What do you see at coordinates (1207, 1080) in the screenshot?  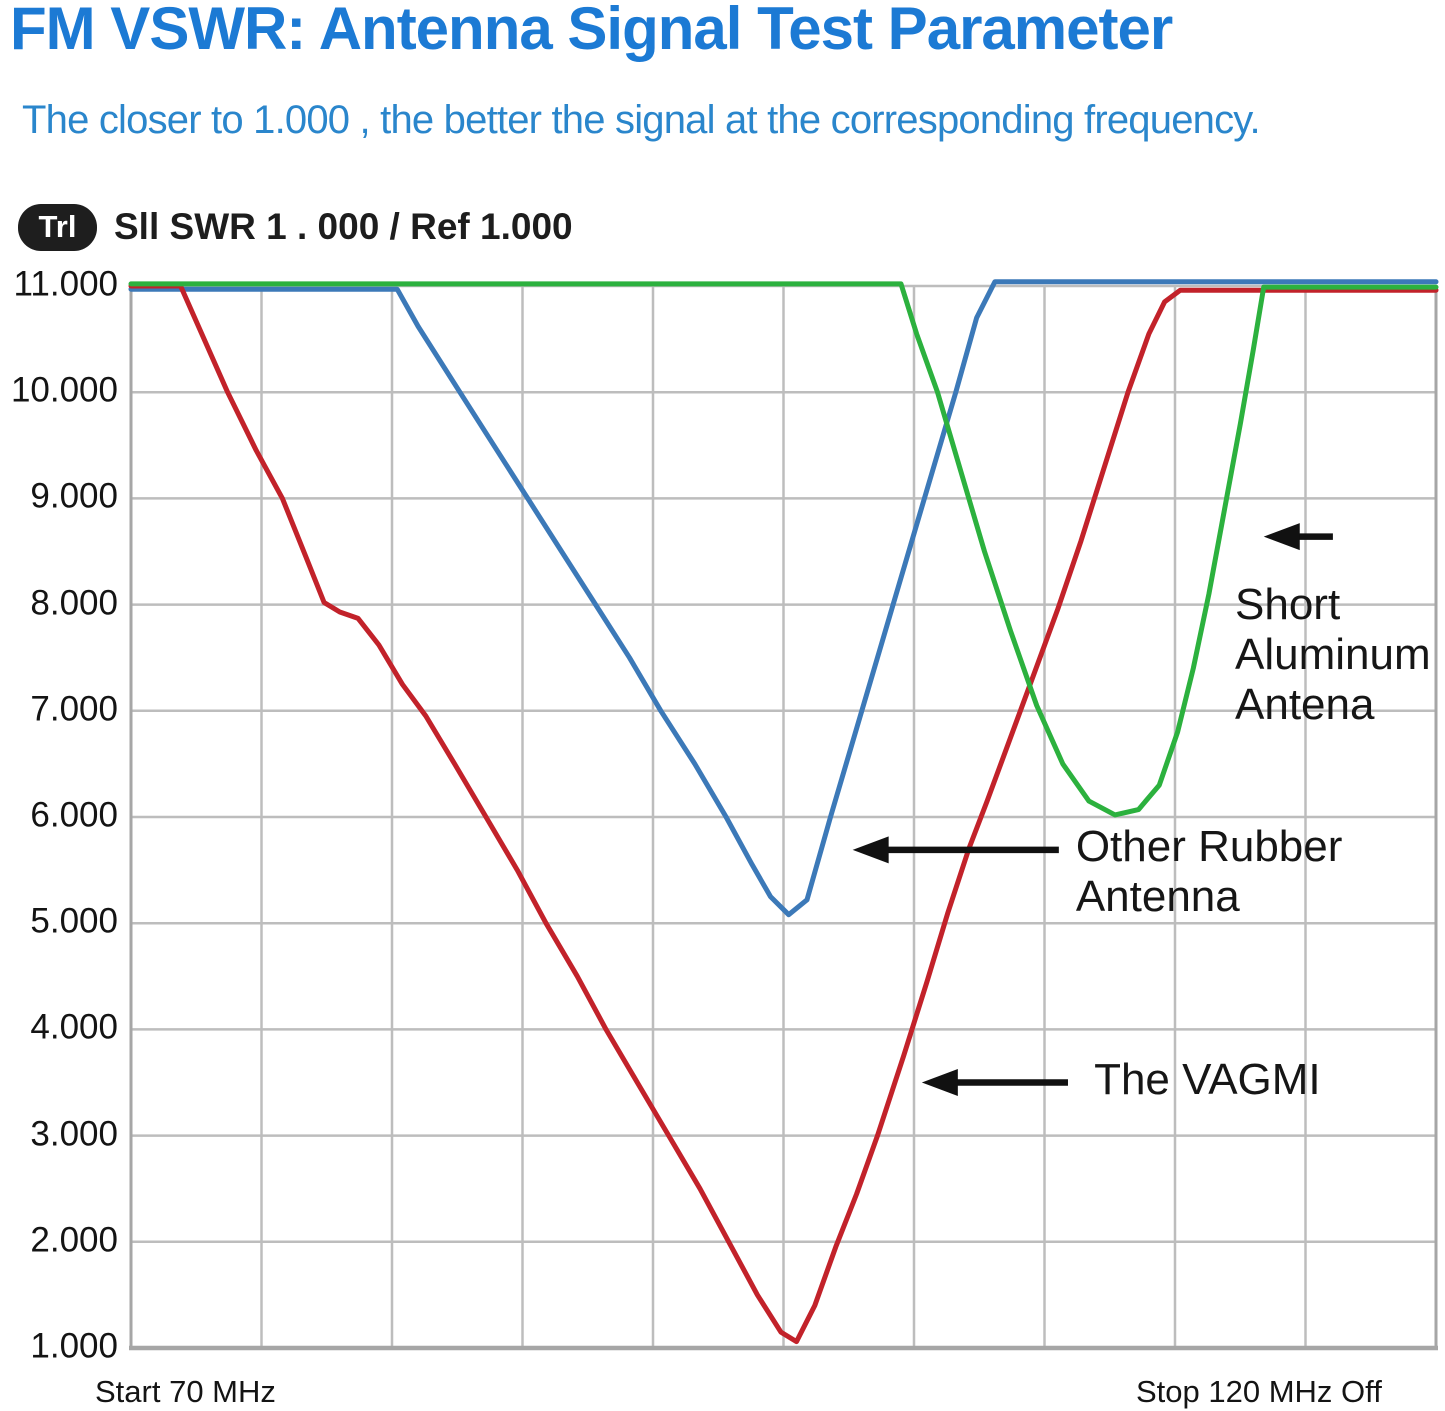 I see `the-vagmi-label: The VAGMI` at bounding box center [1207, 1080].